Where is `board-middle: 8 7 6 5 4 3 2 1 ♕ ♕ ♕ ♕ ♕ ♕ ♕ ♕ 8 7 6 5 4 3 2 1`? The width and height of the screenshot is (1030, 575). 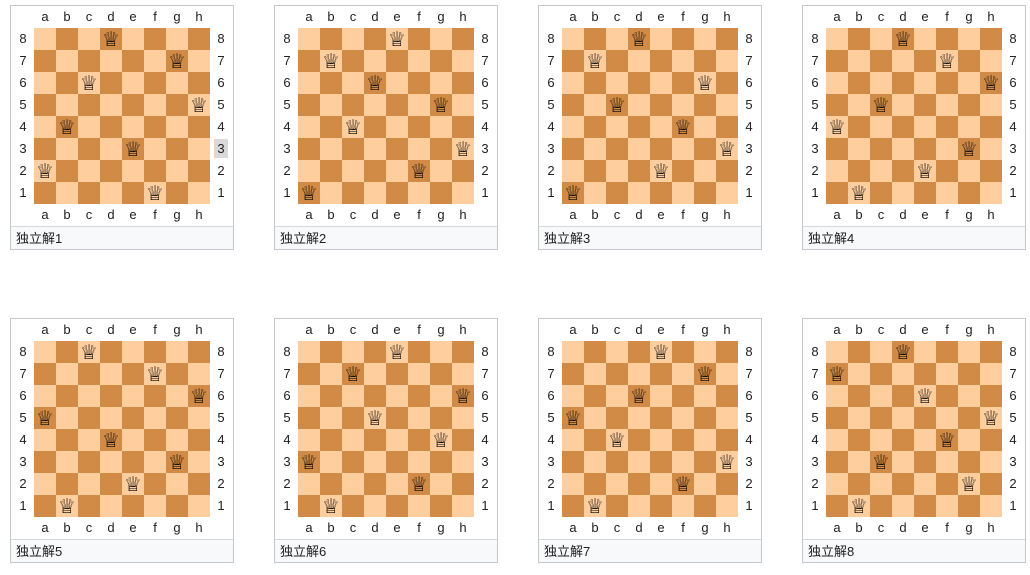 board-middle: 8 7 6 5 4 3 2 1 ♕ ♕ ♕ ♕ ♕ ♕ ♕ ♕ 8 7 6 5 4 3 2 1 is located at coordinates (386, 116).